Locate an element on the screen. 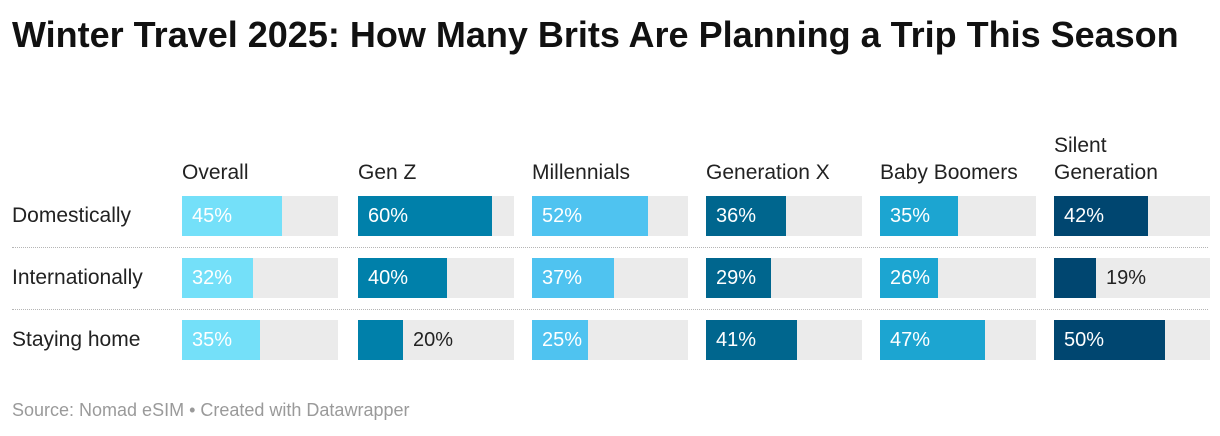 This screenshot has height=436, width=1220. value-label-millennials-staying-home: 25% is located at coordinates (562, 340).